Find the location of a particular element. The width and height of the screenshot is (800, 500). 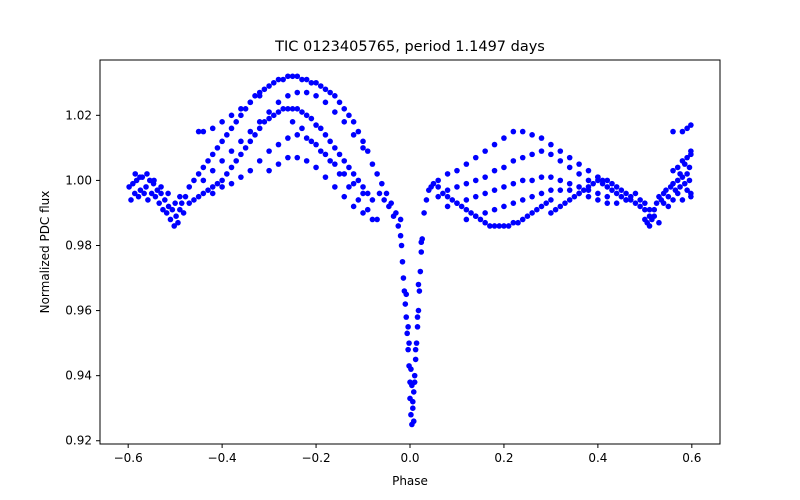

x-tick-label: −0.4 is located at coordinates (222, 458).